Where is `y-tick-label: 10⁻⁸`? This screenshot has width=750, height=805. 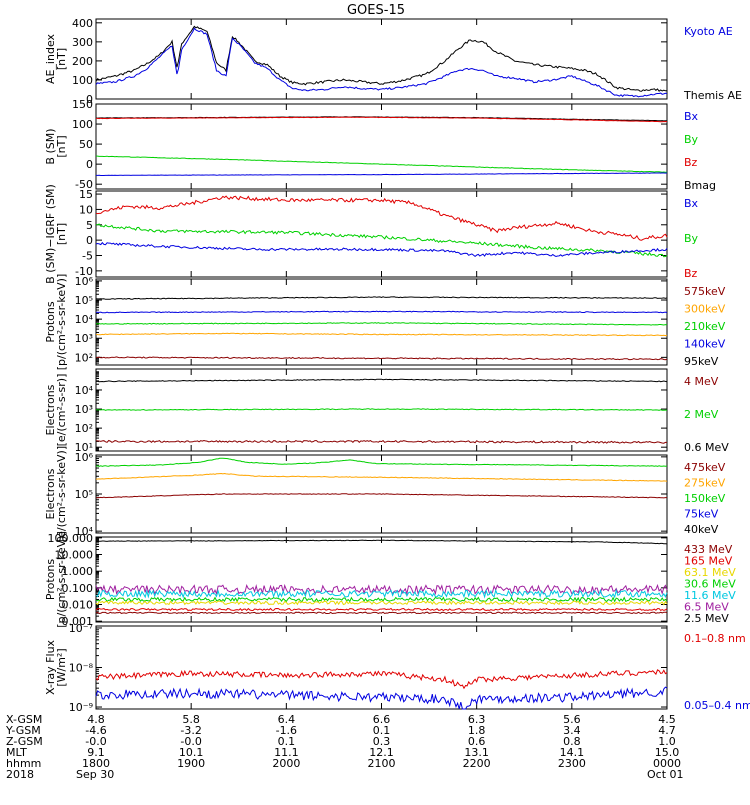
y-tick-label: 10⁻⁸ is located at coordinates (81, 668).